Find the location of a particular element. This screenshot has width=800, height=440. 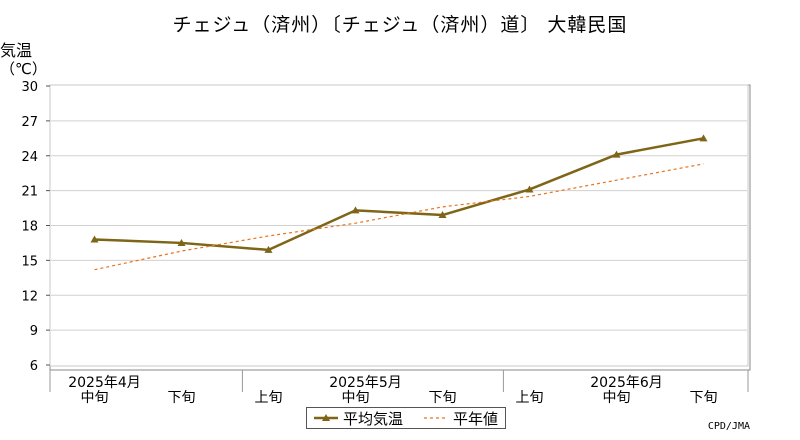

y-tick-label: 30 is located at coordinates (29, 87).